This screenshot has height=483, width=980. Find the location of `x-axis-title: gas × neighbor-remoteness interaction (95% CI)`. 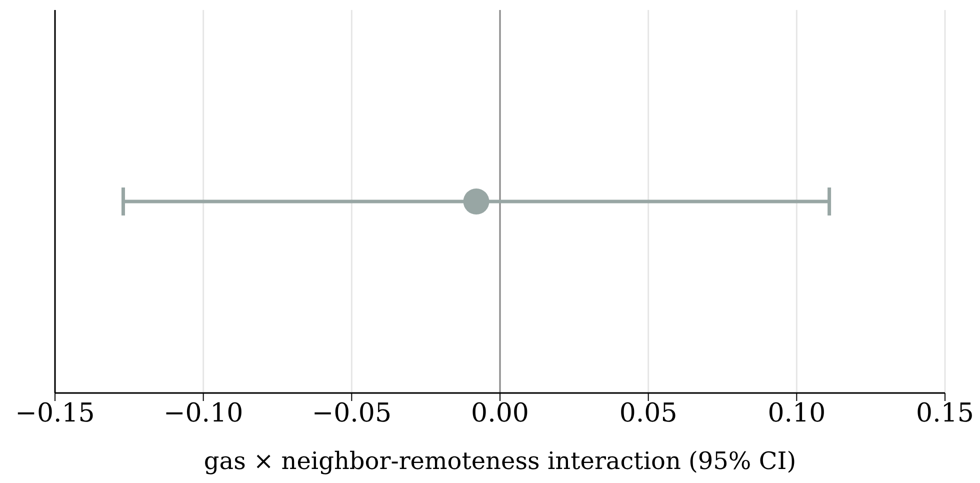

x-axis-title: gas × neighbor-remoteness interaction (95% CI) is located at coordinates (500, 461).